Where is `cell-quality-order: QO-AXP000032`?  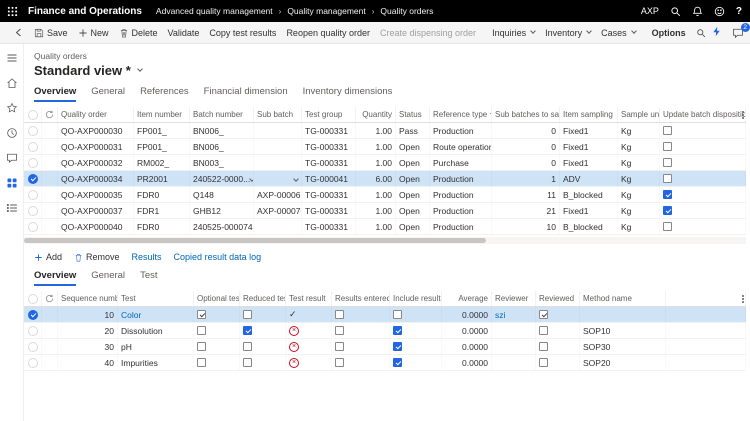
cell-quality-order: QO-AXP000032 is located at coordinates (96, 162).